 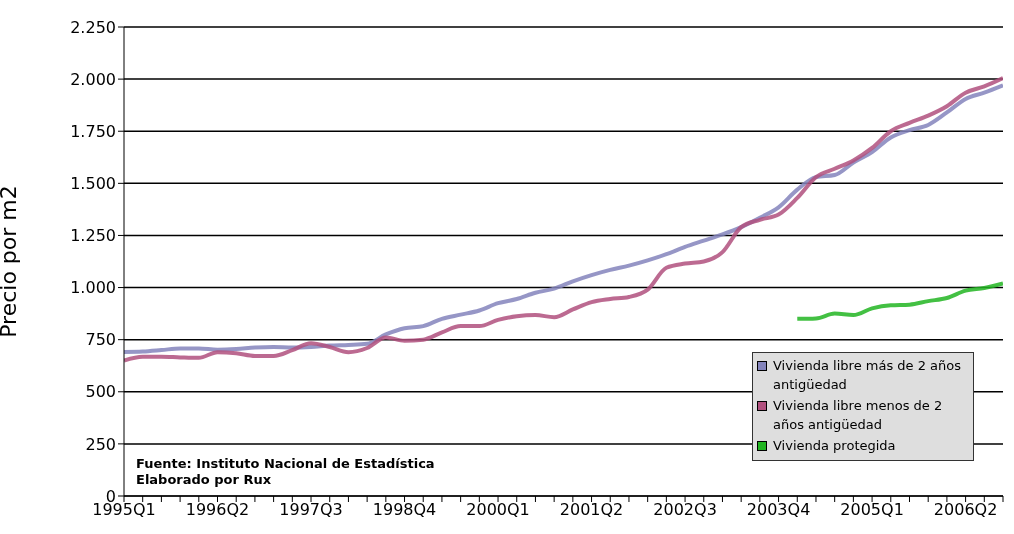 I want to click on x-tick-label: 2006Q2, so click(x=965, y=510).